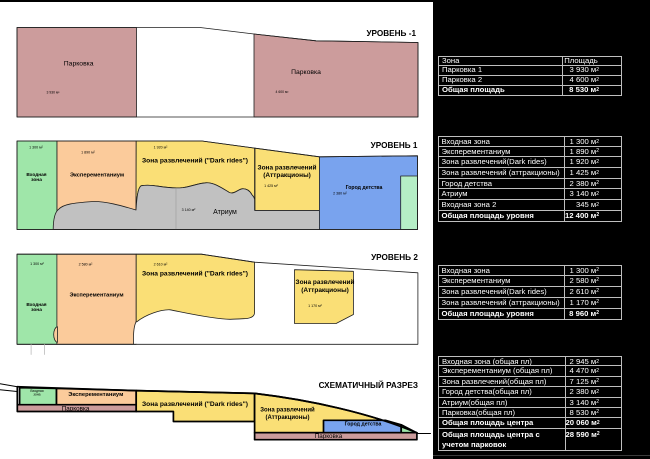 The width and height of the screenshot is (650, 459). What do you see at coordinates (271, 186) in the screenshot?
I see `svg-text: 1 425 м²` at bounding box center [271, 186].